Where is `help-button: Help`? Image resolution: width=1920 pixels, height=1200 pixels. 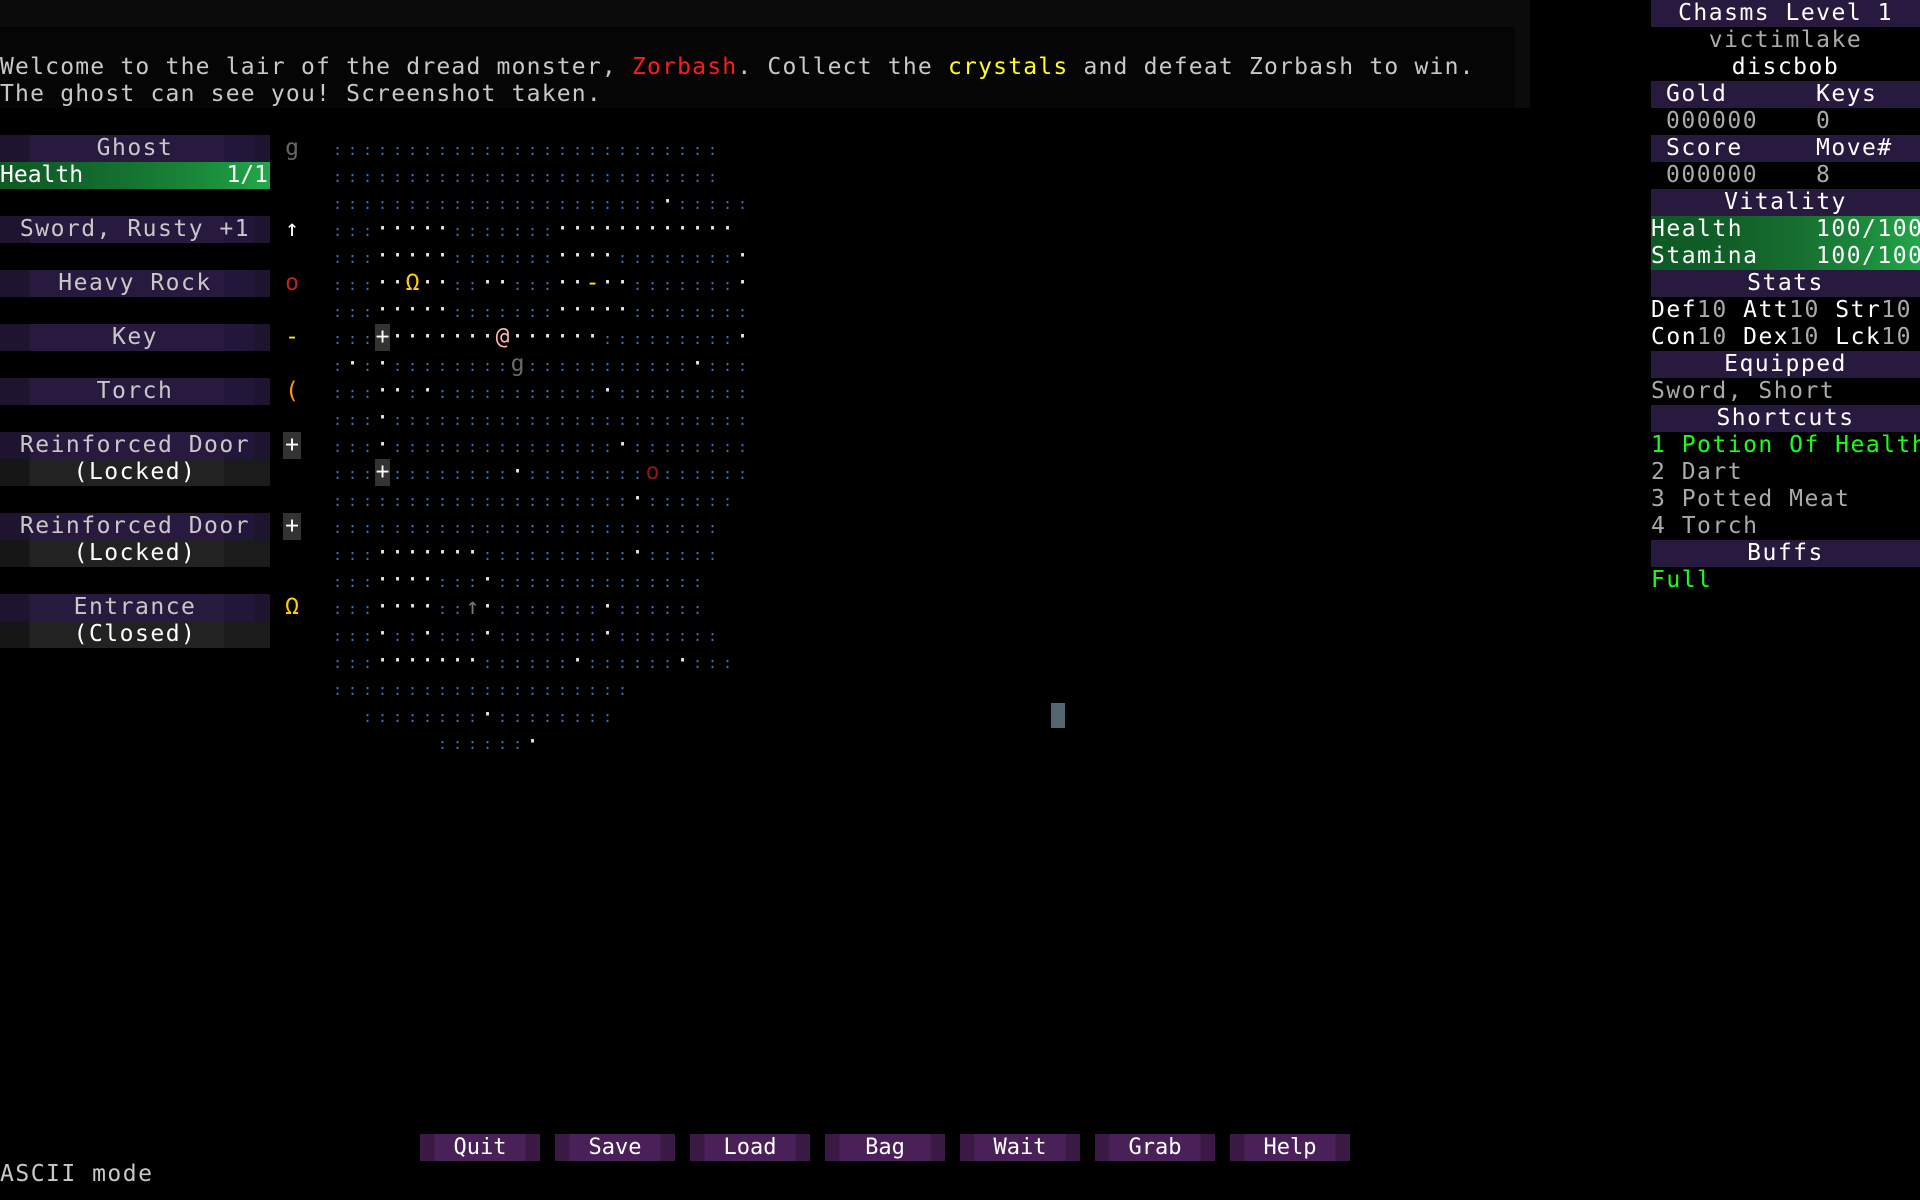
help-button: Help is located at coordinates (1290, 1147).